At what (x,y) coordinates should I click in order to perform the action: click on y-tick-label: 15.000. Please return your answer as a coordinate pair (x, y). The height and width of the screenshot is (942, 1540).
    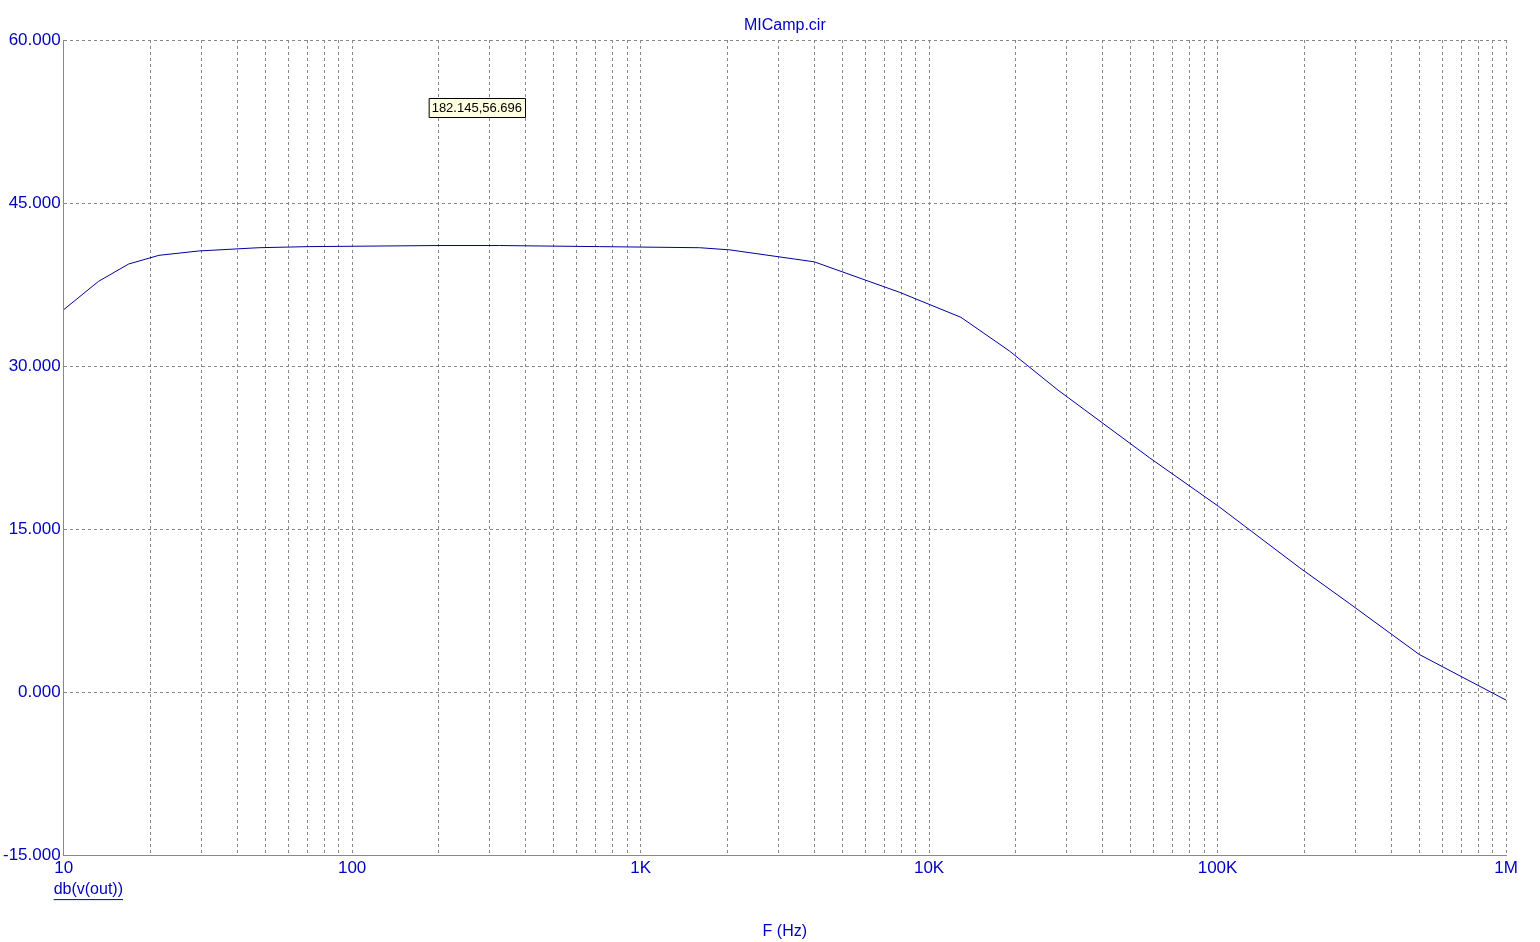
    Looking at the image, I should click on (34, 529).